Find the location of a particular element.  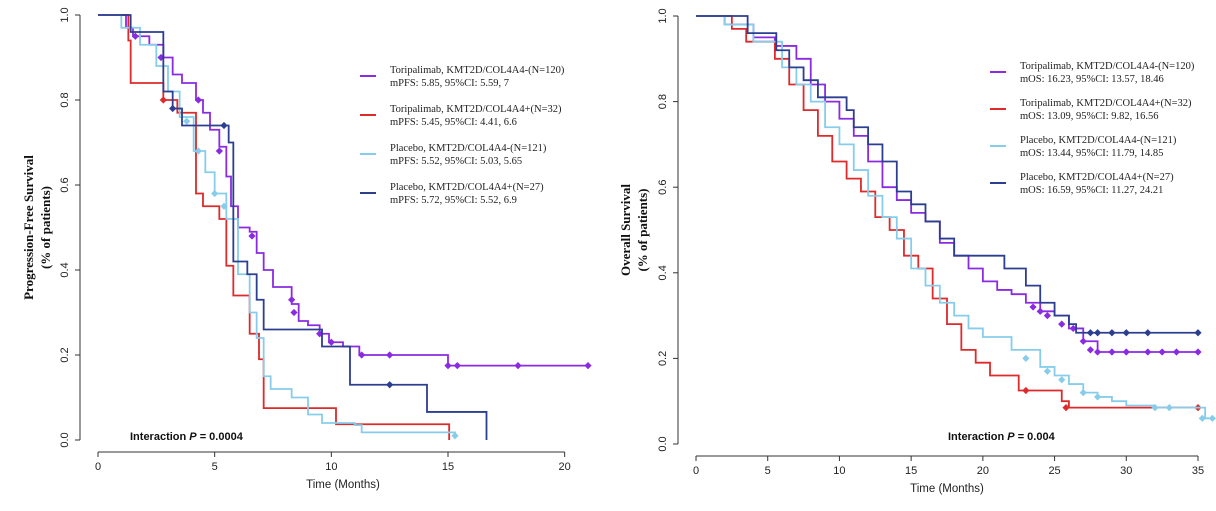

os-legend-stat: mOS: 13.44, 95%CI: 11.79, 14.85 is located at coordinates (1091, 153).